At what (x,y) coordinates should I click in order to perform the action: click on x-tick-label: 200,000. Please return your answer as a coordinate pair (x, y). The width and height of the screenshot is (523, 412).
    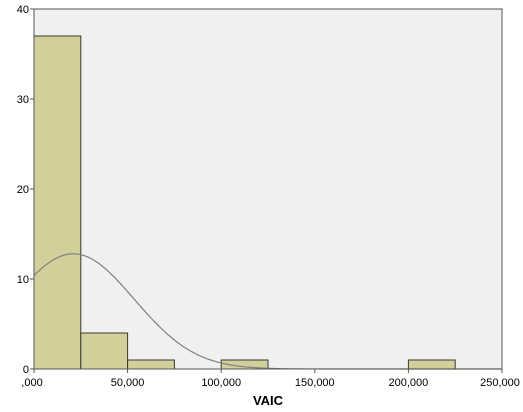
    Looking at the image, I should click on (409, 383).